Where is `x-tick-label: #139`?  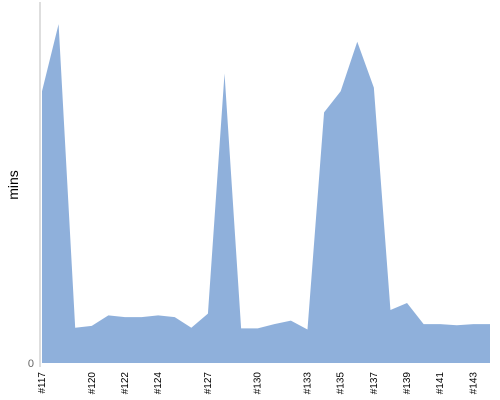 x-tick-label: #139 is located at coordinates (407, 383).